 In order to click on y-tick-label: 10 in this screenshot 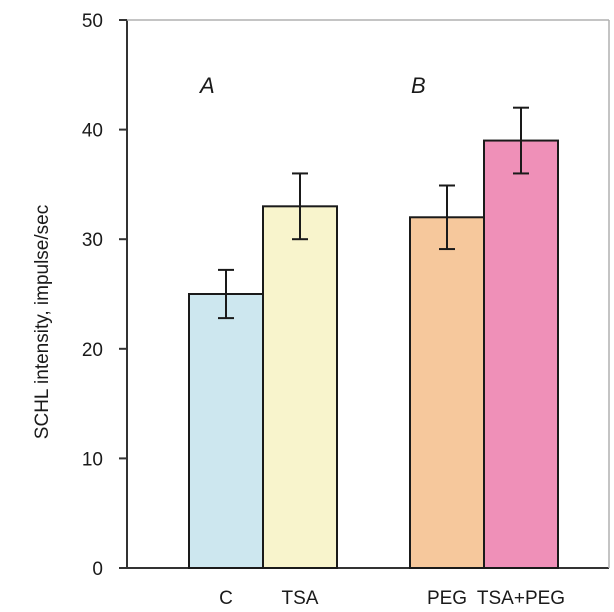, I will do `click(92, 459)`.